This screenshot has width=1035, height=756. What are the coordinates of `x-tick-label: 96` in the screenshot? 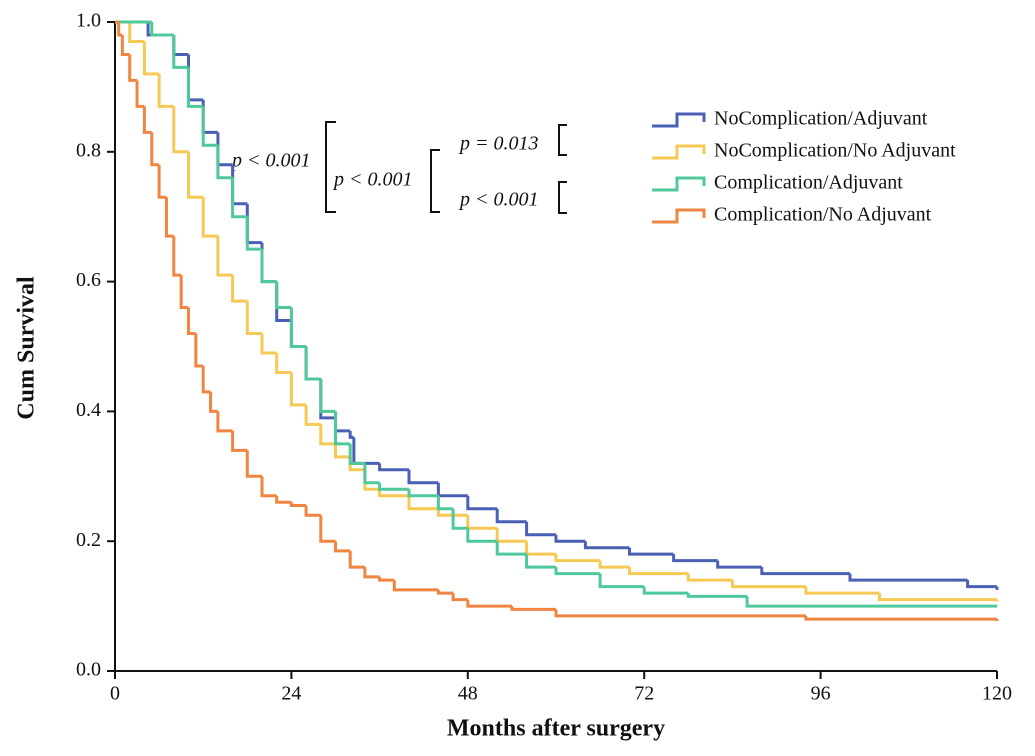 It's located at (821, 694).